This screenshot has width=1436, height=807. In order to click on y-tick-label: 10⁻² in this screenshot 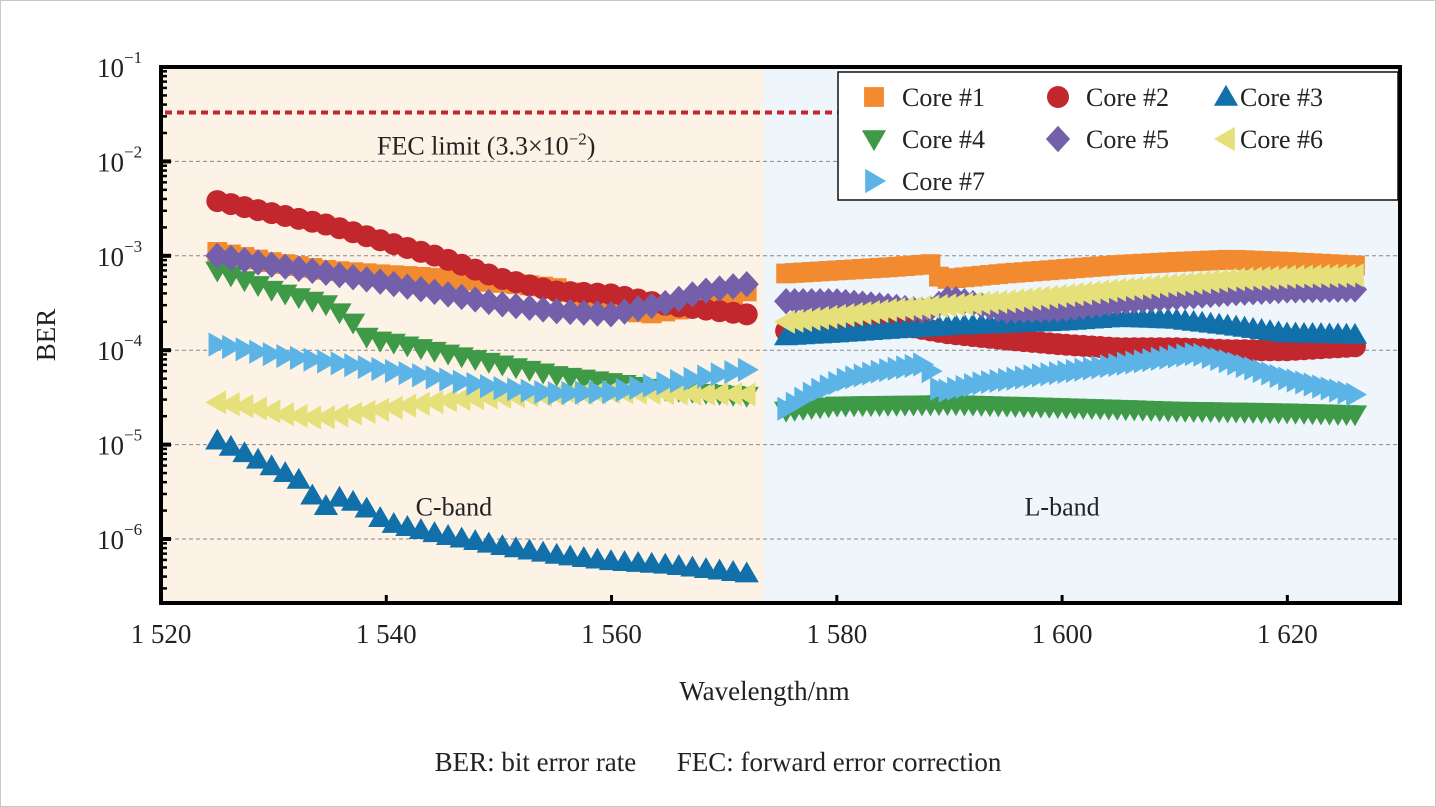, I will do `click(119, 159)`.